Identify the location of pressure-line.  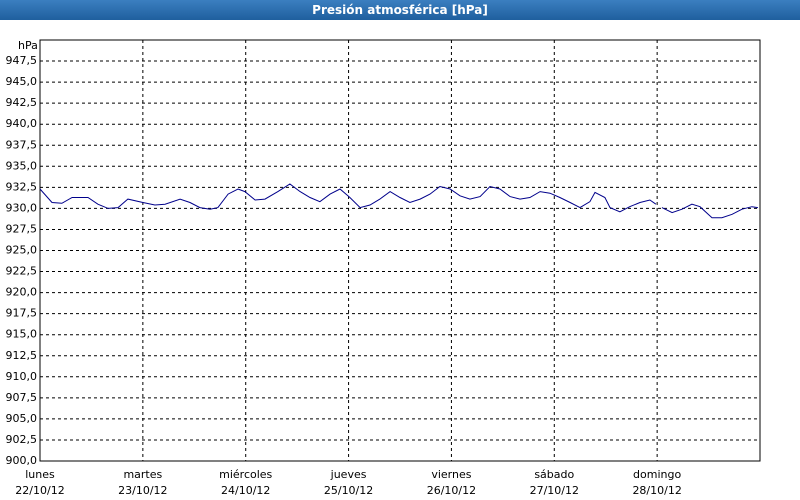
(398, 201).